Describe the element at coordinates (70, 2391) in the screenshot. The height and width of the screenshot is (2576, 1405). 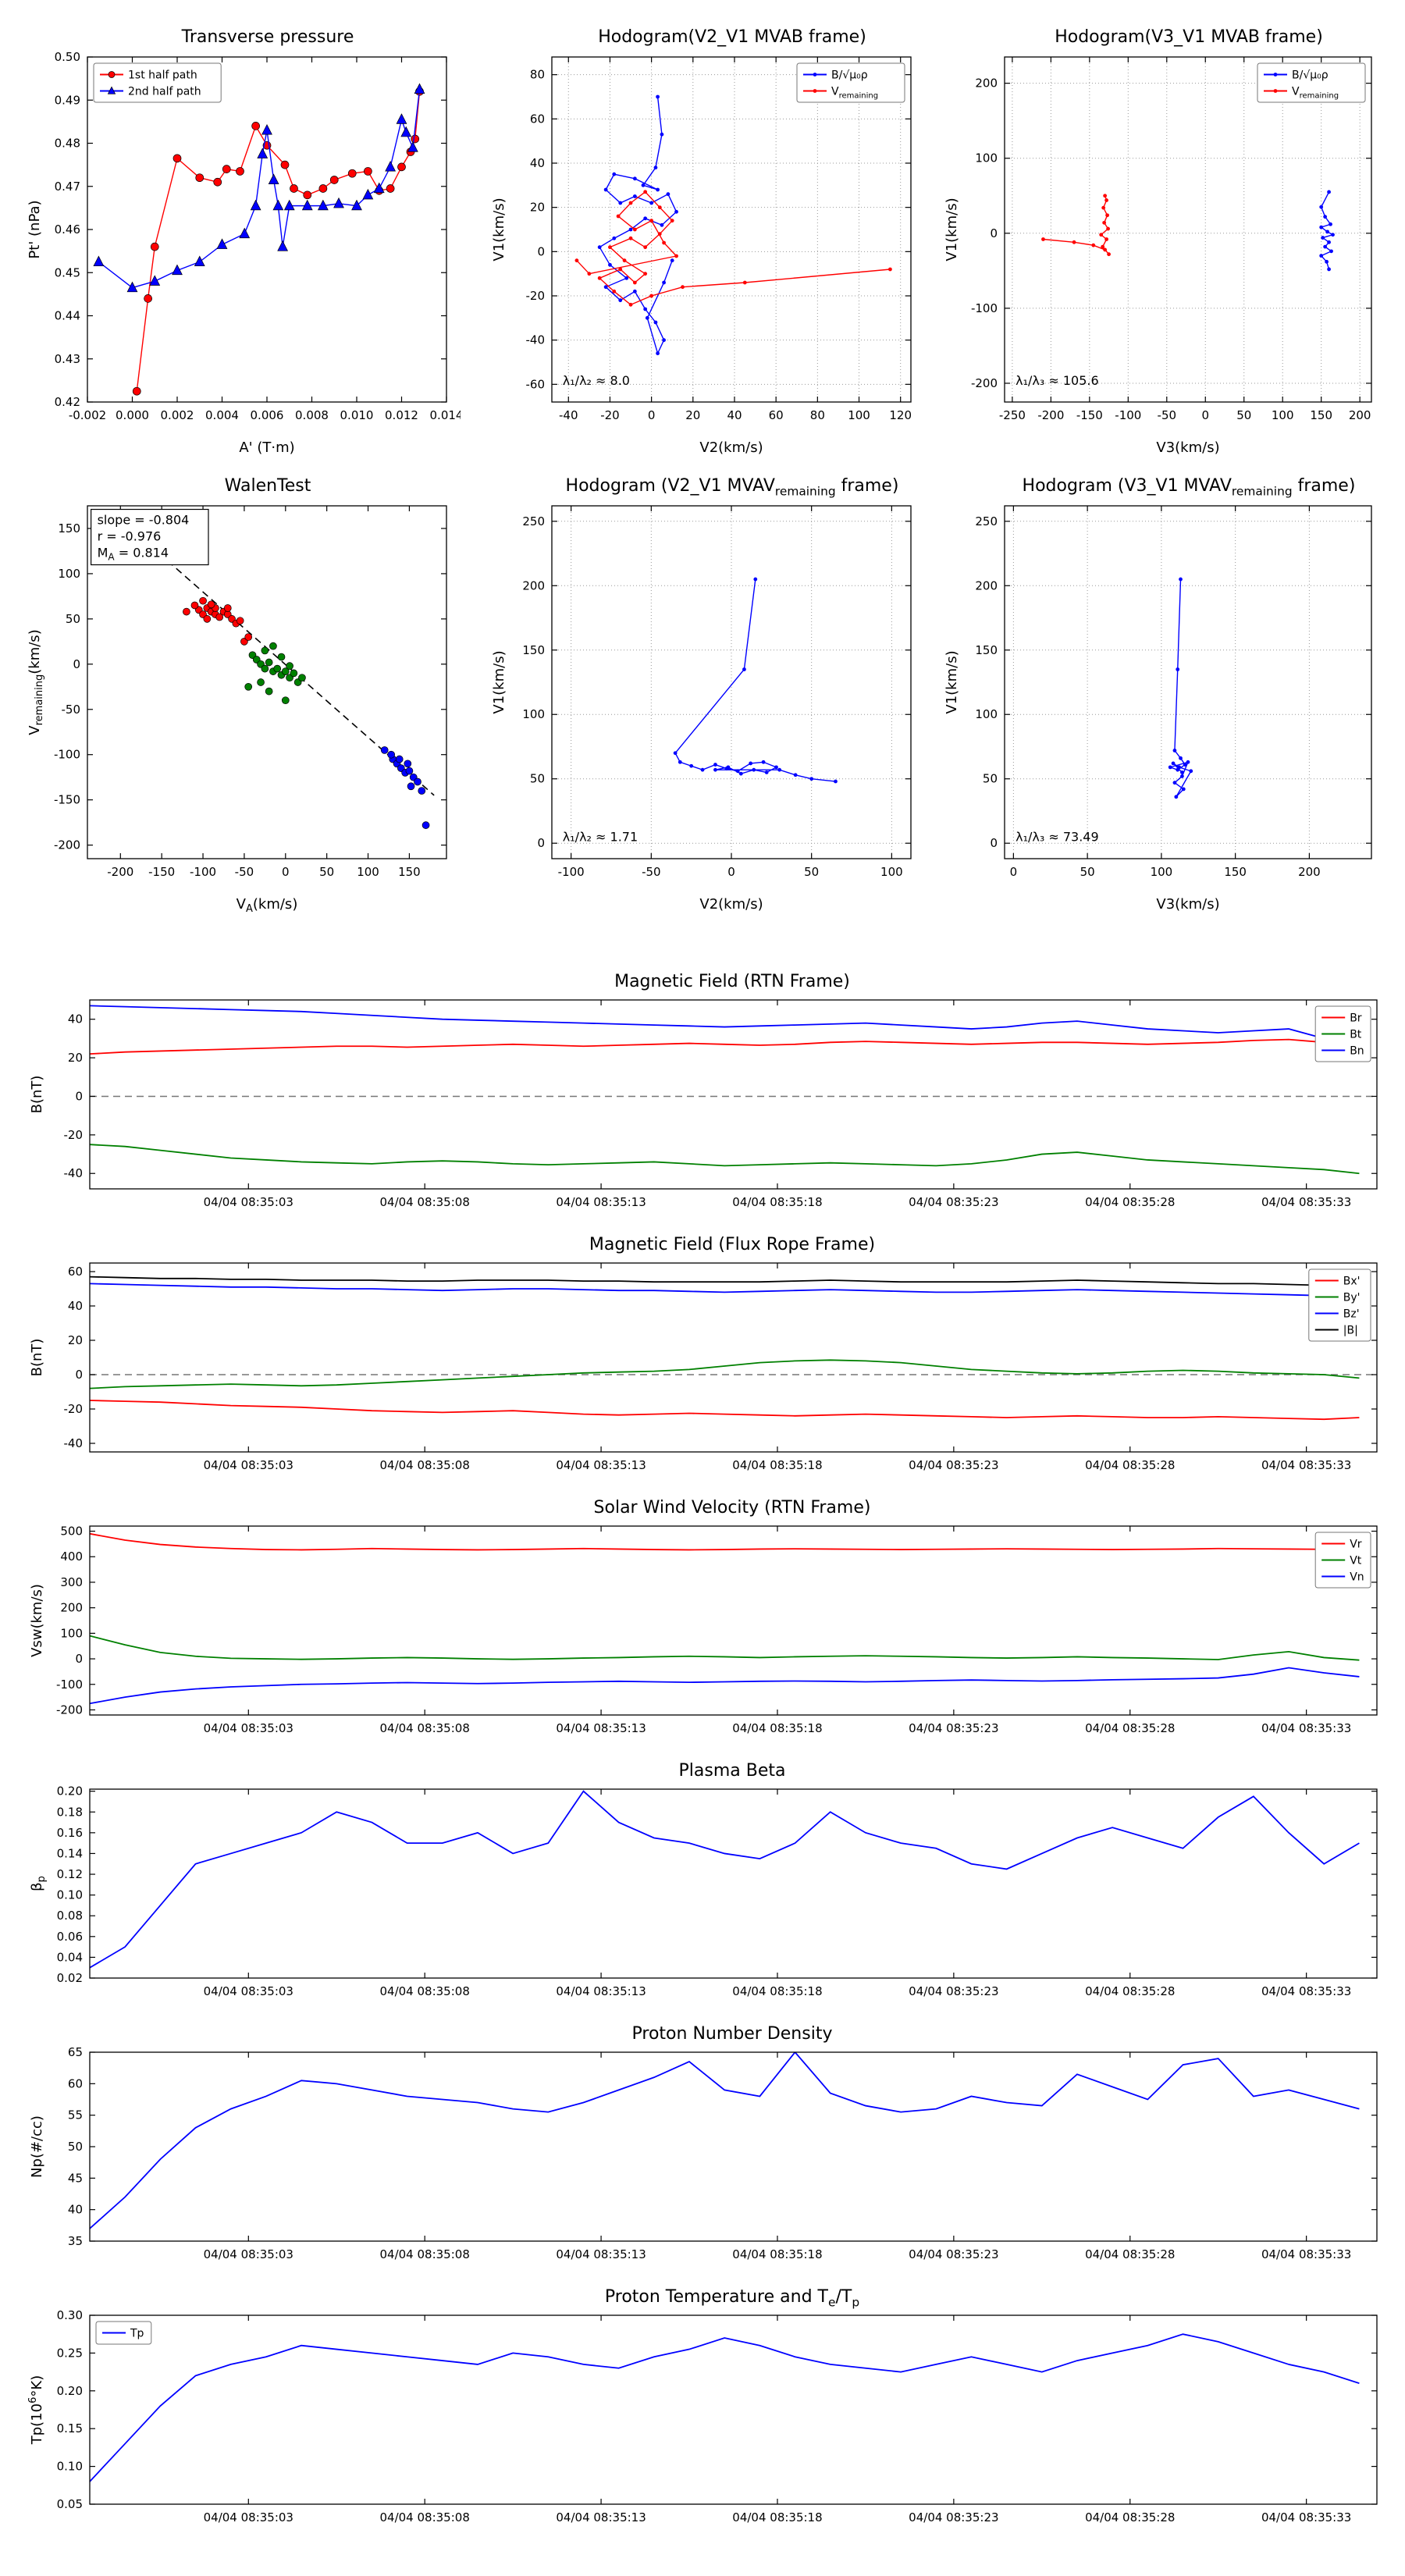
I see `svg-text: 0.20` at that location.